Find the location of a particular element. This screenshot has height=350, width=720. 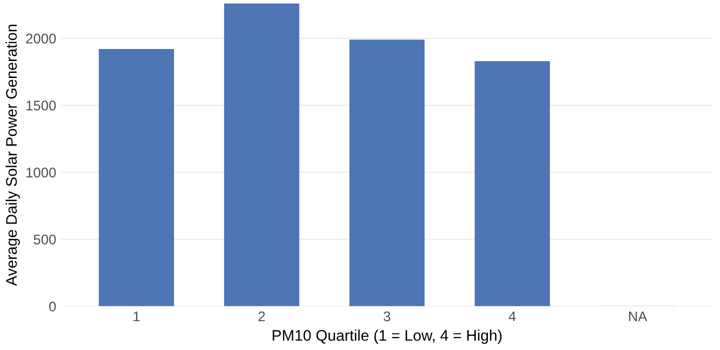

x-axis-title: PM10 Quartile (1 = Low, 4 = High) is located at coordinates (387, 337).